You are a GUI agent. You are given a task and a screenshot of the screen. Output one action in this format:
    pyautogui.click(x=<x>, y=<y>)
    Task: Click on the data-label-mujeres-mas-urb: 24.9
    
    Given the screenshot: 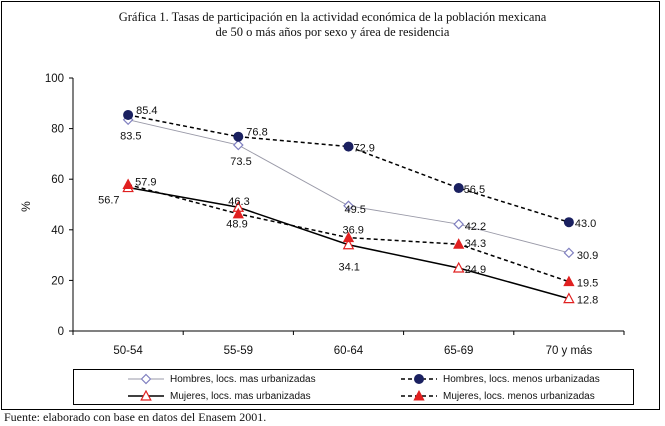 What is the action you would take?
    pyautogui.click(x=475, y=270)
    